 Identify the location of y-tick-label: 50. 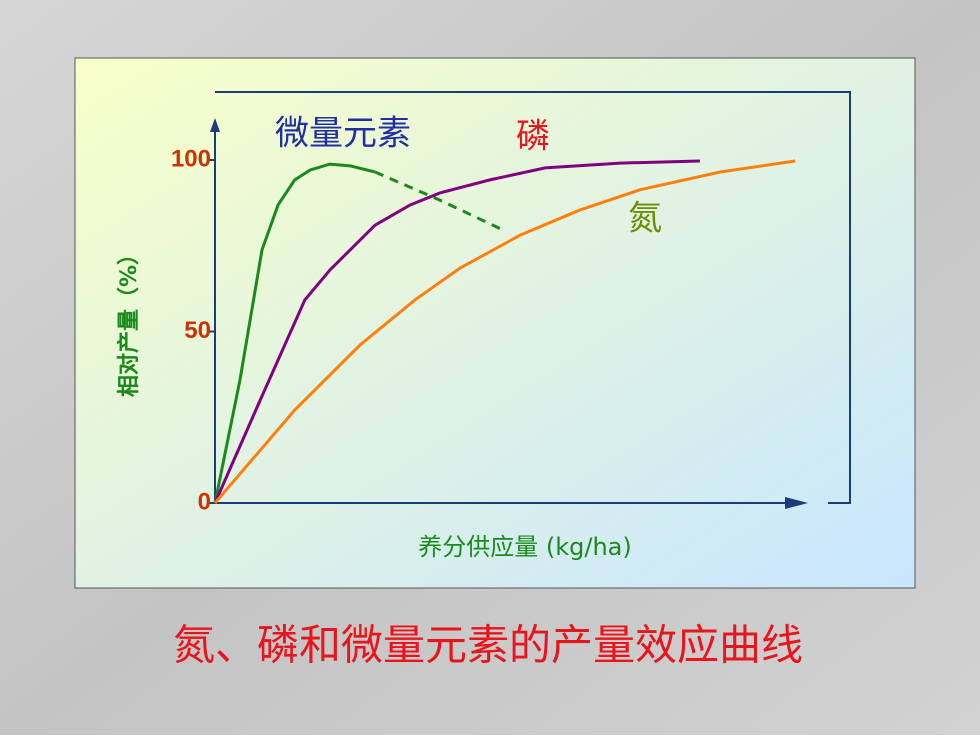
(197, 330).